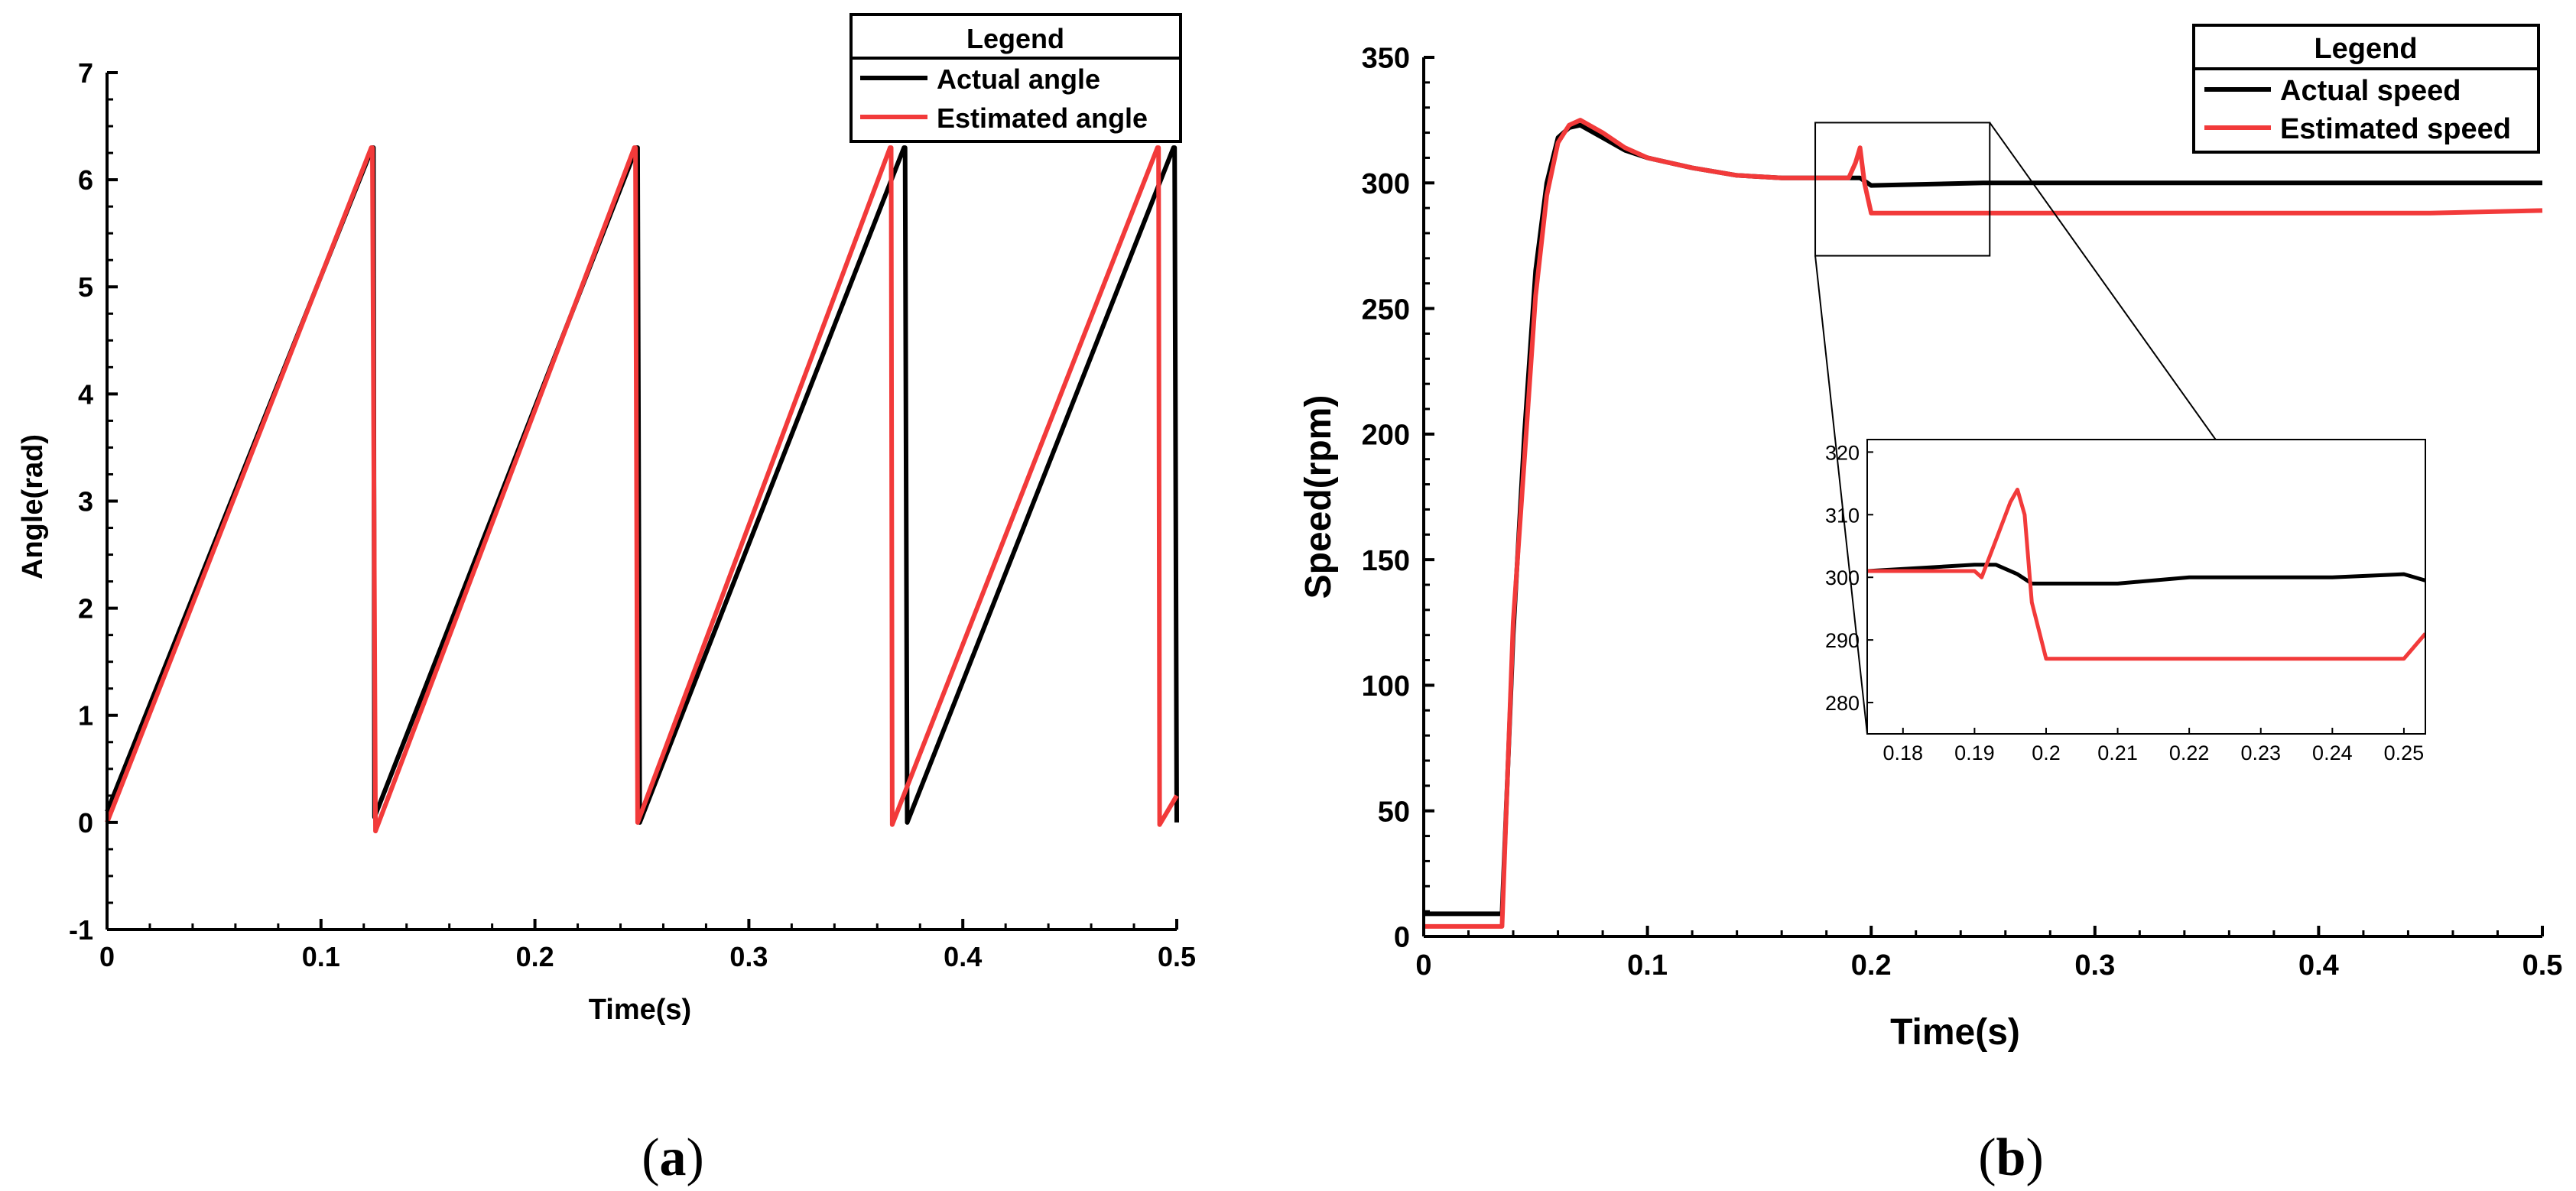 This screenshot has width=2576, height=1191. Describe the element at coordinates (33, 506) in the screenshot. I see `panel-a-y-axis-title: Angle(rad)` at that location.